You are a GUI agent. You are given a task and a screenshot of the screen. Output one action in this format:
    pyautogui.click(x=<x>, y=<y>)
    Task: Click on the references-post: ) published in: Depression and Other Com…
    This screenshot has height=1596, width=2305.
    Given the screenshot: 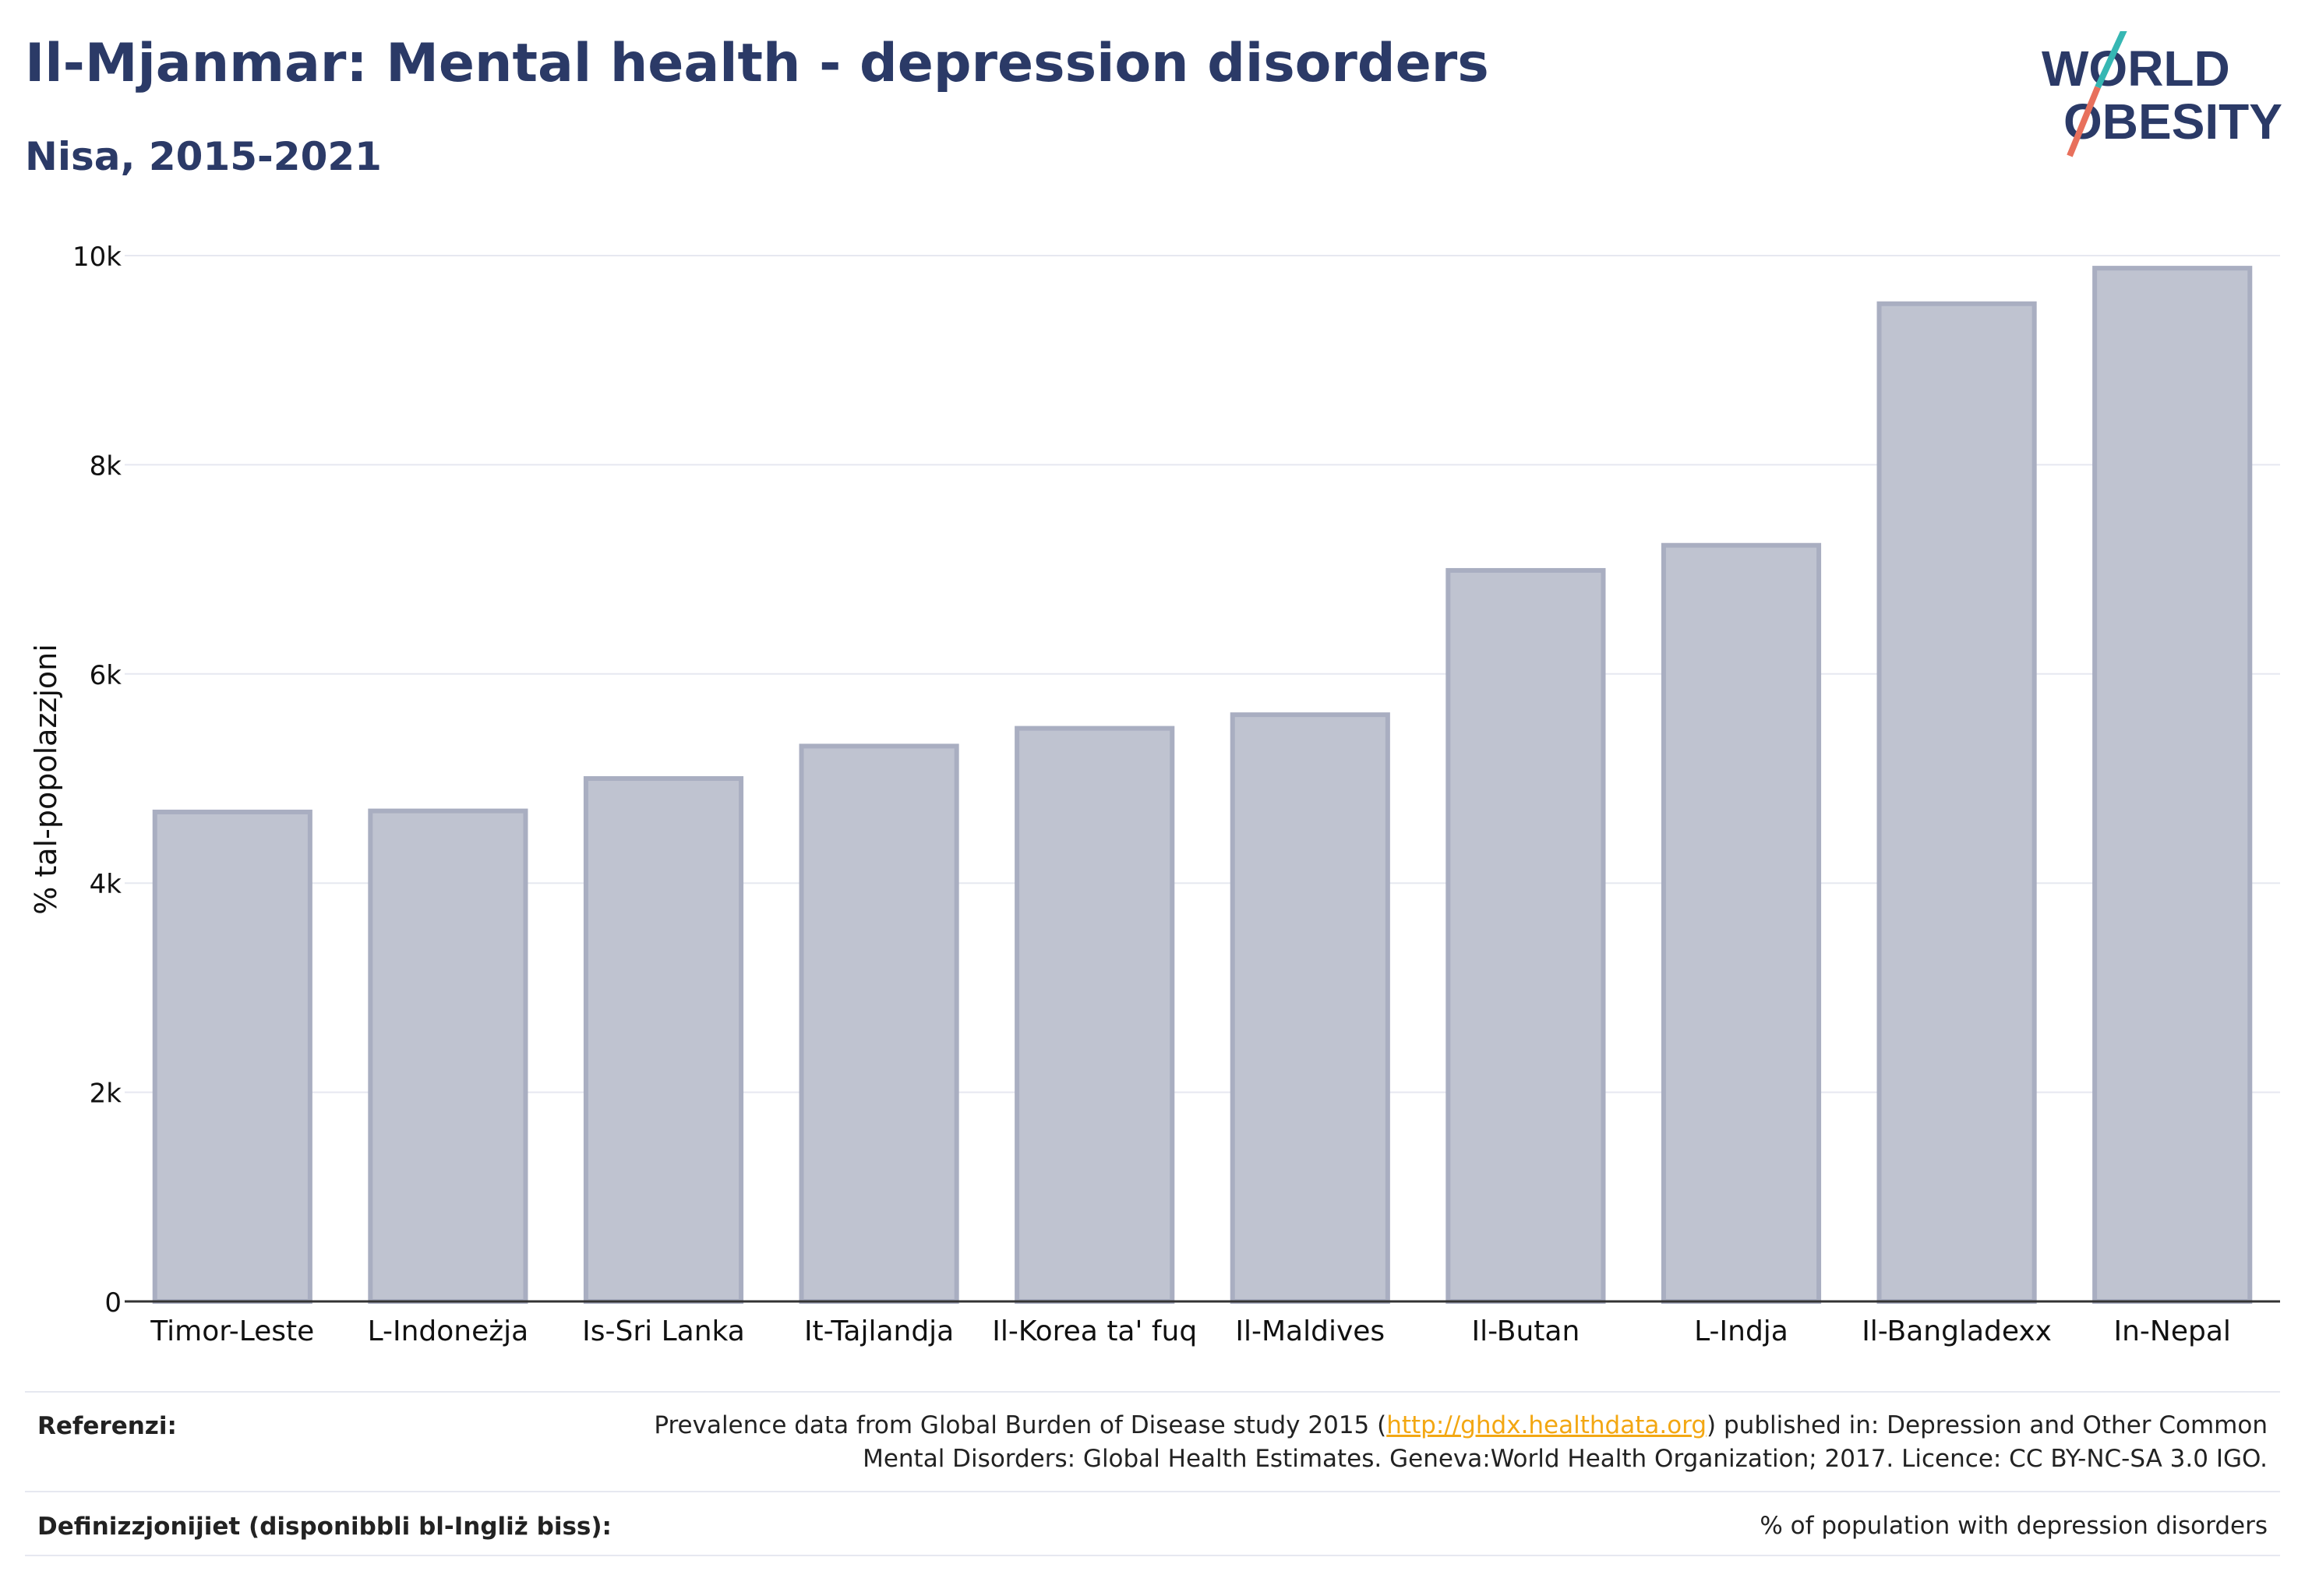 What is the action you would take?
    pyautogui.click(x=1987, y=1425)
    